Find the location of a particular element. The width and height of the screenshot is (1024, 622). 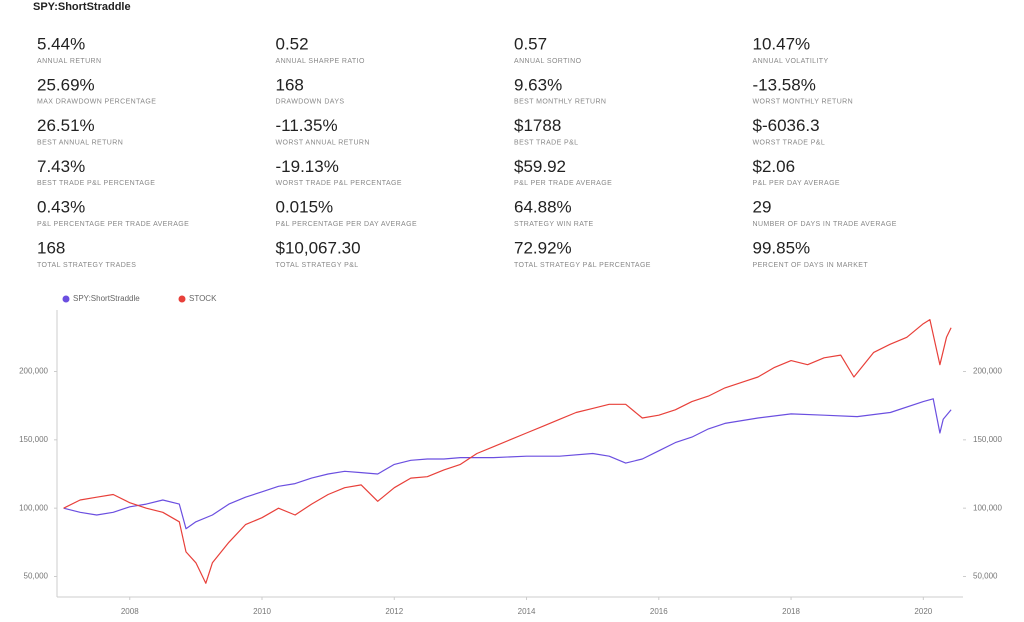

page-title: SPY:ShortStraddle is located at coordinates (82, 7).